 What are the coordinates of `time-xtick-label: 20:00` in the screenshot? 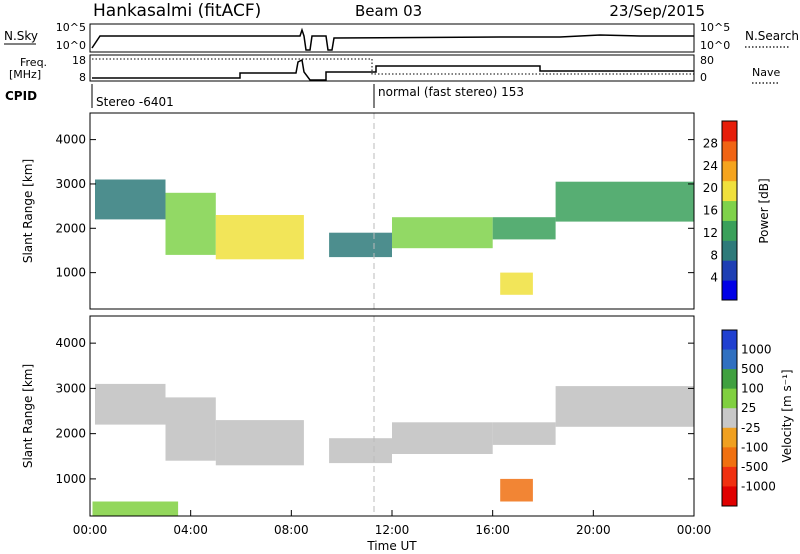 It's located at (593, 530).